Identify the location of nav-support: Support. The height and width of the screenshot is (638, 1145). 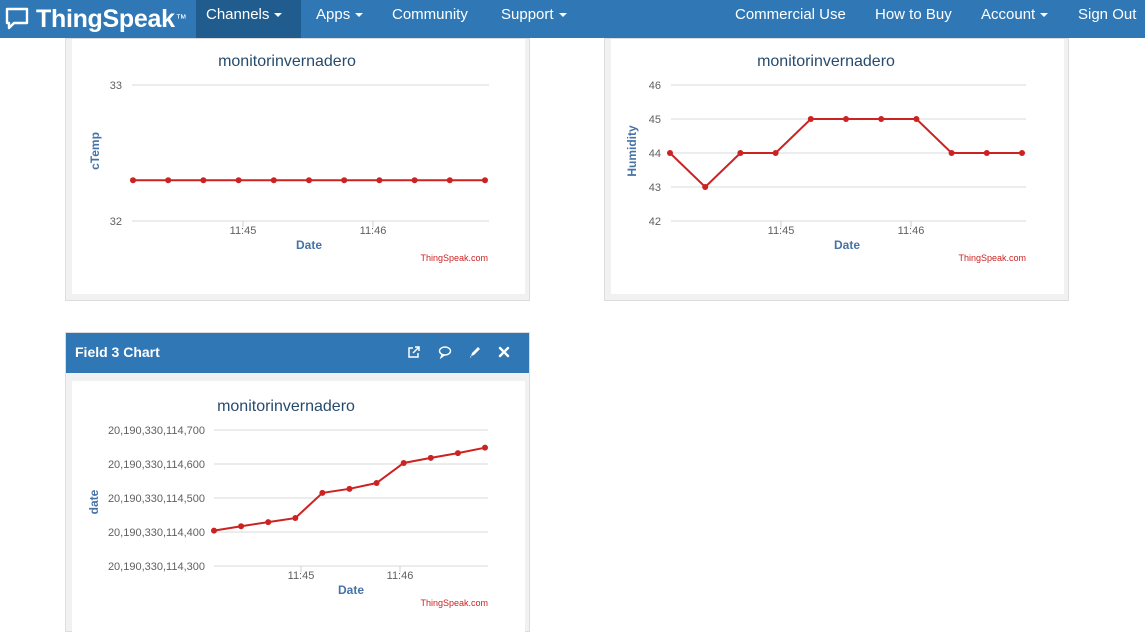
(534, 19).